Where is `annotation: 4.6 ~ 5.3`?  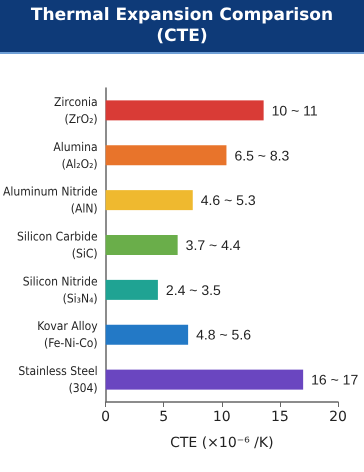
annotation: 4.6 ~ 5.3 is located at coordinates (228, 200).